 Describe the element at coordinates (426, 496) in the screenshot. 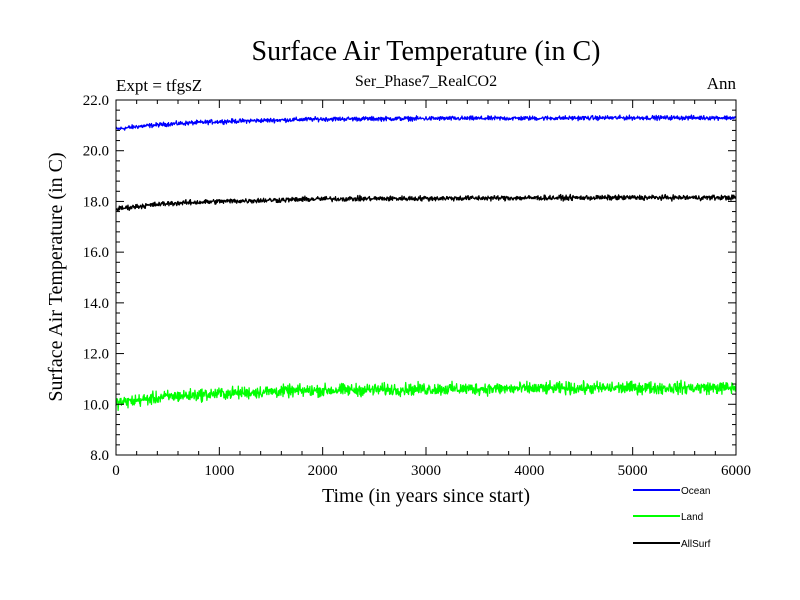

I see `x-axis-label: Time (in years since start)` at that location.